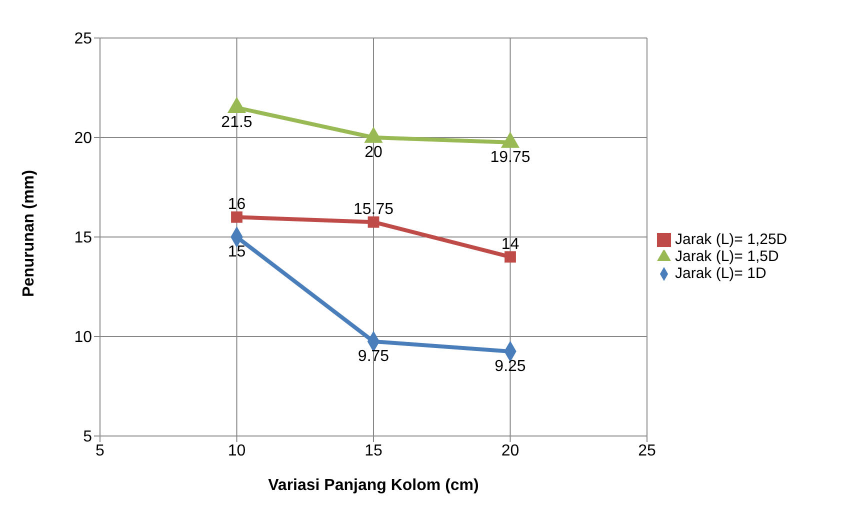  I want to click on x-tick-label: 25, so click(647, 451).